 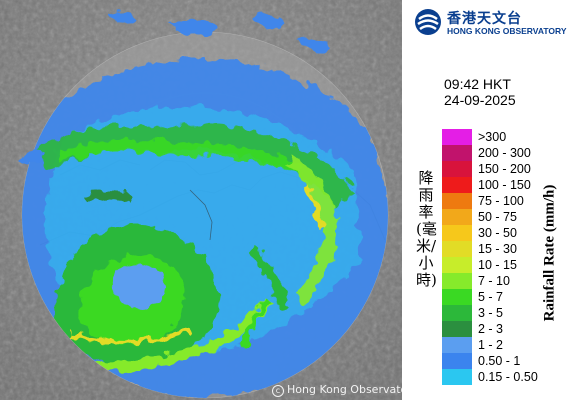 I want to click on legend-item: 15 - 30, so click(x=504, y=249).